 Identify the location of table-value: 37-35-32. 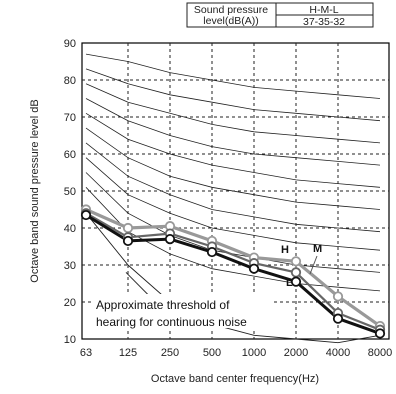
(324, 22).